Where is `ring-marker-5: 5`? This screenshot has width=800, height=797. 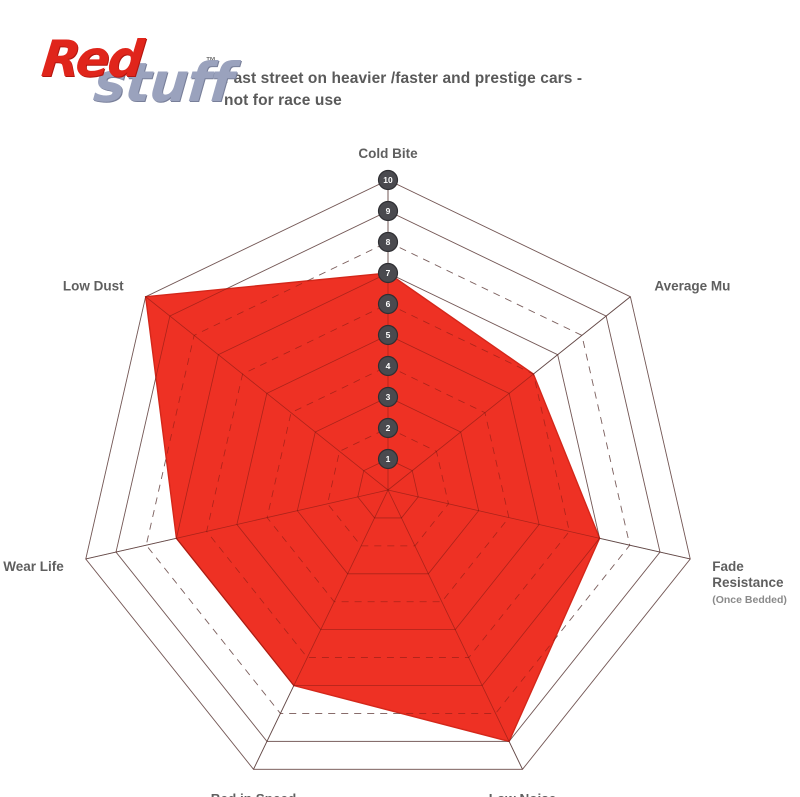 ring-marker-5: 5 is located at coordinates (388, 335).